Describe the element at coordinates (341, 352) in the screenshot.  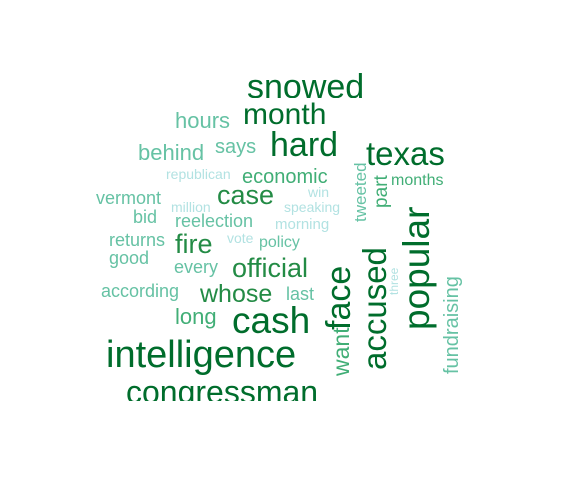
I see `word-want: want` at that location.